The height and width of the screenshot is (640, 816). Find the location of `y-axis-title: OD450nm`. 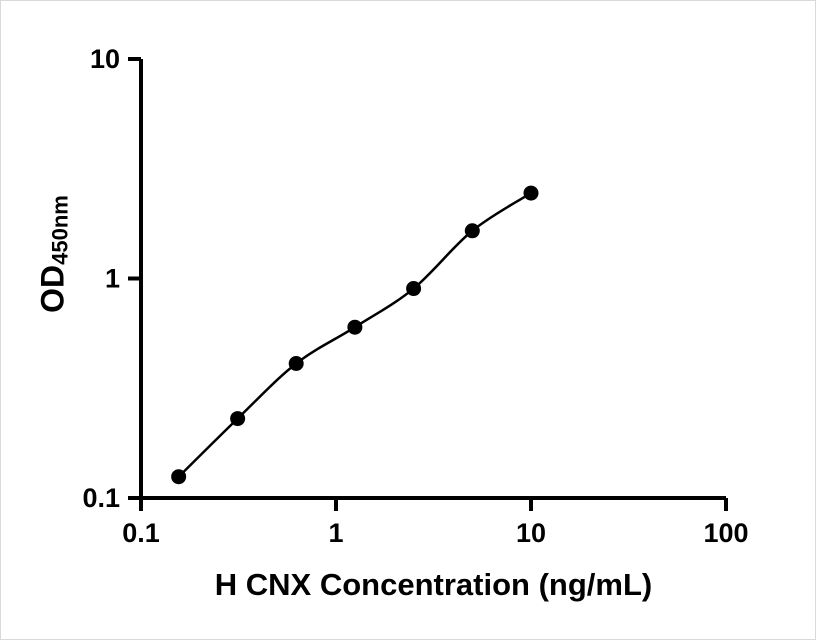

y-axis-title: OD450nm is located at coordinates (53, 254).